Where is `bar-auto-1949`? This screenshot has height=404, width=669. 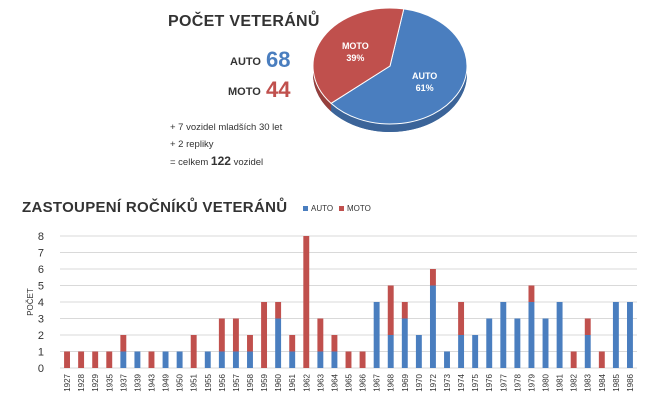 bar-auto-1949 is located at coordinates (165, 359).